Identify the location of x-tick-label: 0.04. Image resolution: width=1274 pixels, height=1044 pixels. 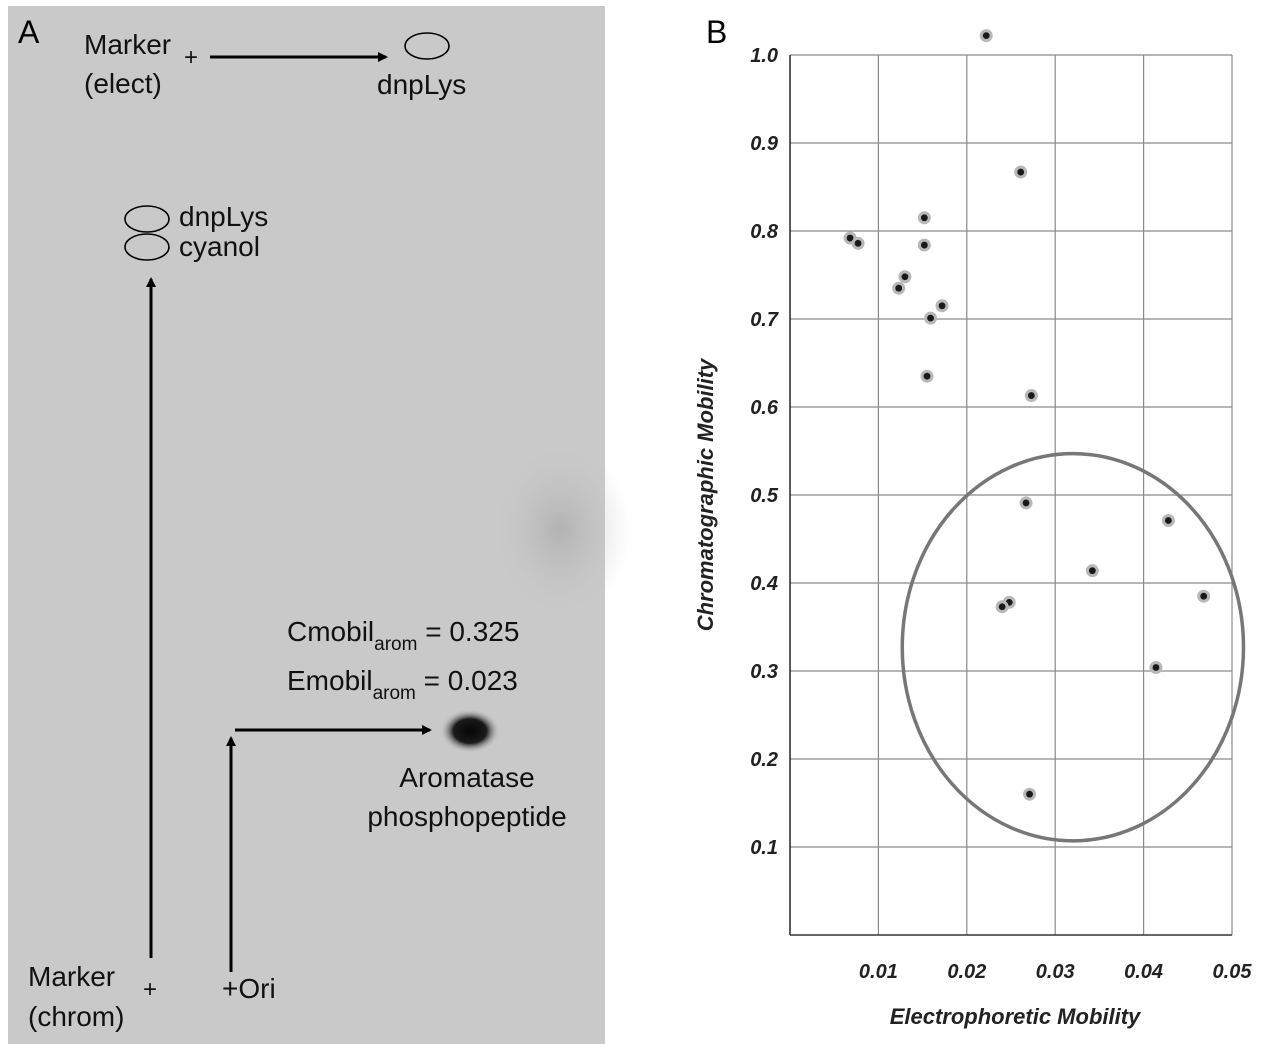
(1143, 972).